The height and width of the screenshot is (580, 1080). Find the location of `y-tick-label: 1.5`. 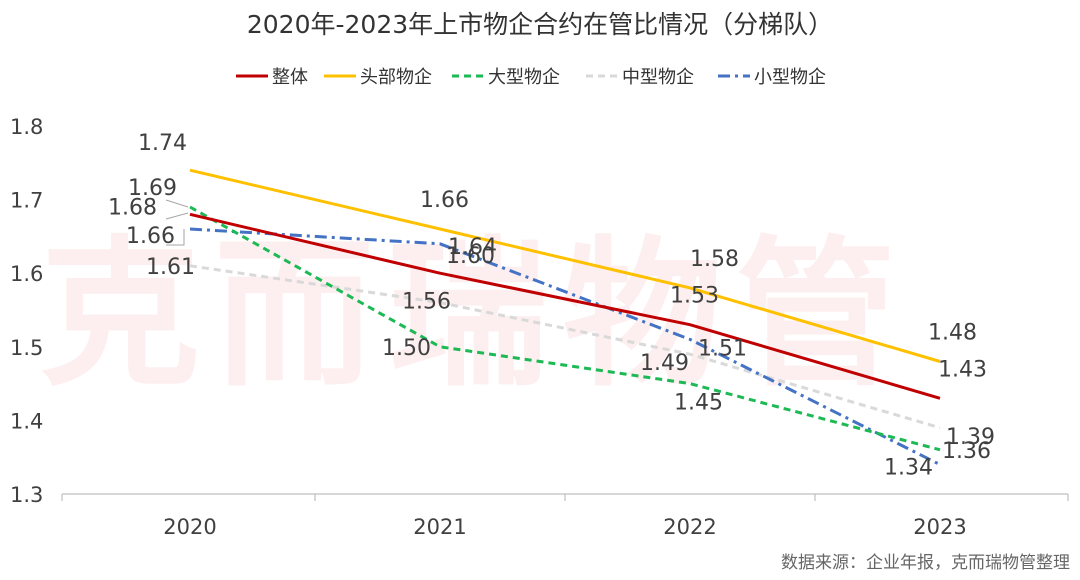

y-tick-label: 1.5 is located at coordinates (26, 348).